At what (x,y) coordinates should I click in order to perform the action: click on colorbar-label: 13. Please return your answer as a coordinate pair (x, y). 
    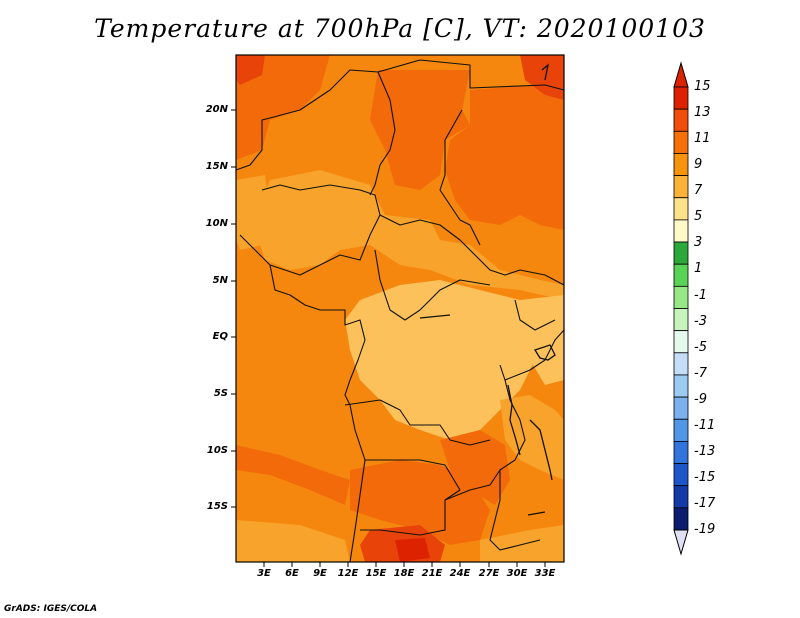
    Looking at the image, I should click on (702, 113).